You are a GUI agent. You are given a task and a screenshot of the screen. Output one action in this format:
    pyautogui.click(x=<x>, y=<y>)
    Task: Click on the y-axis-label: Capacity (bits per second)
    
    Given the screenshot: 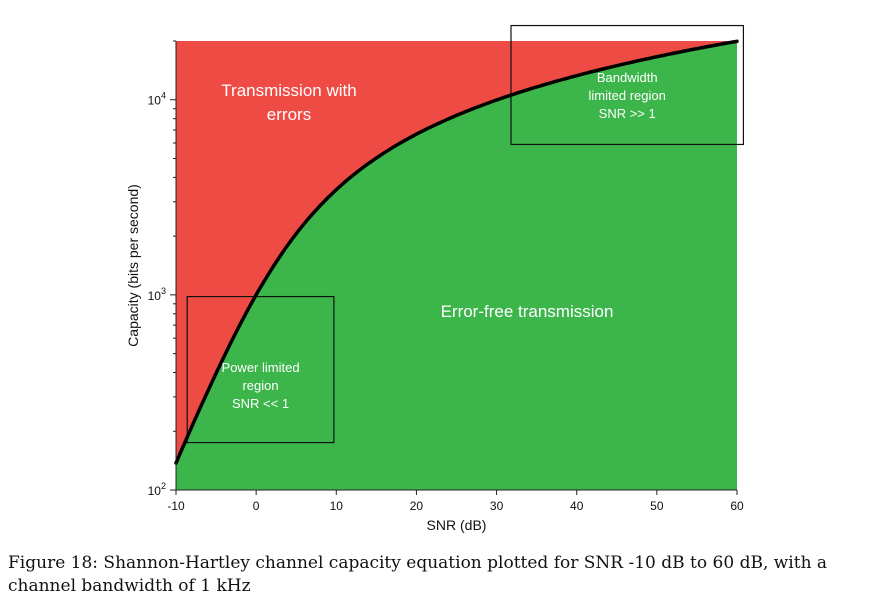 What is the action you would take?
    pyautogui.click(x=133, y=265)
    